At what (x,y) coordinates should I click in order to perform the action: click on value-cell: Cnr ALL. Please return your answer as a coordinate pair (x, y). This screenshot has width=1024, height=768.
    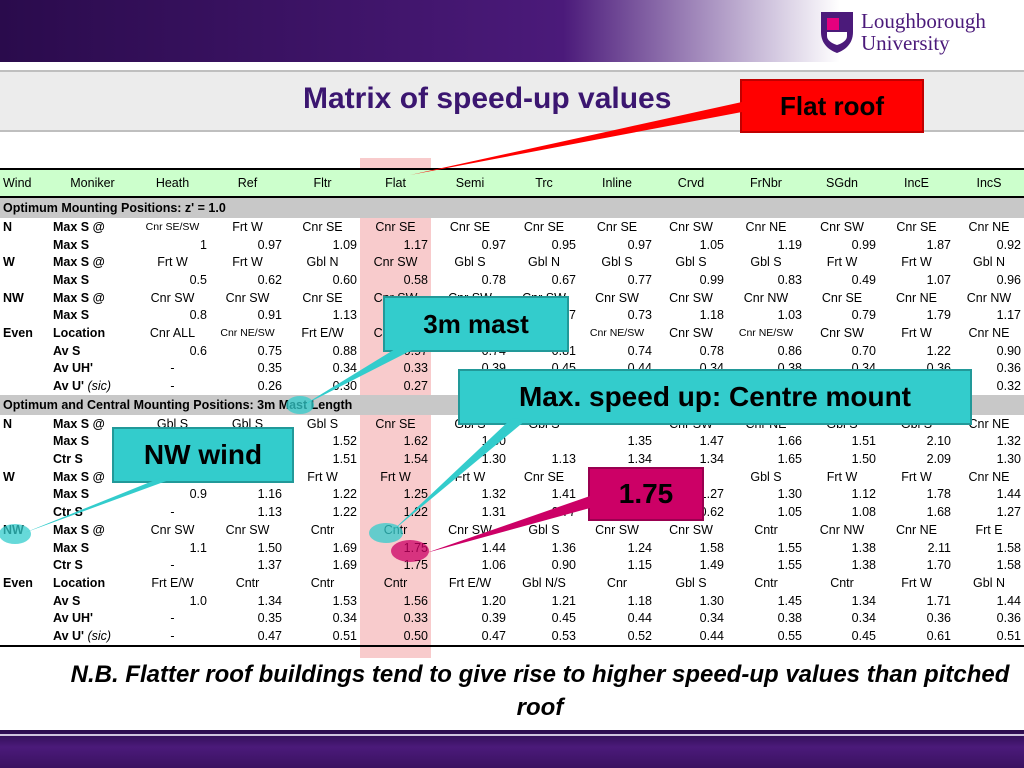
    Looking at the image, I should click on (172, 332).